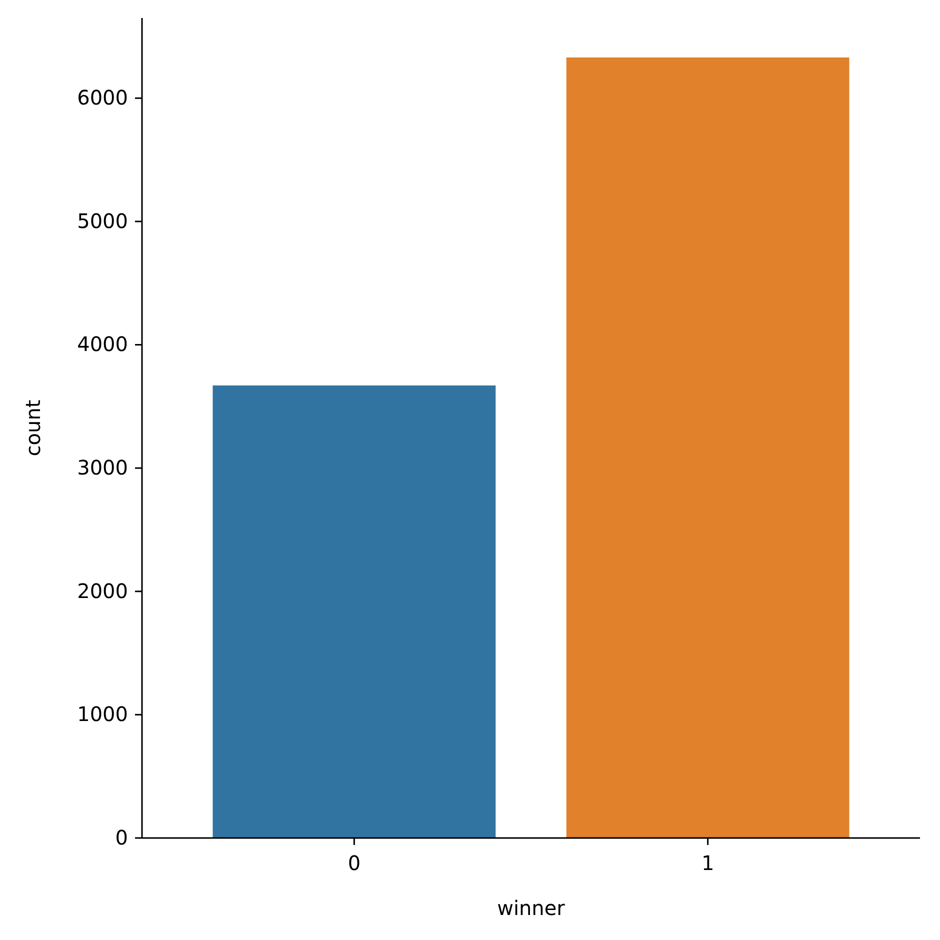 This screenshot has height=940, width=940. Describe the element at coordinates (102, 590) in the screenshot. I see `y-tick-label: 2000` at that location.